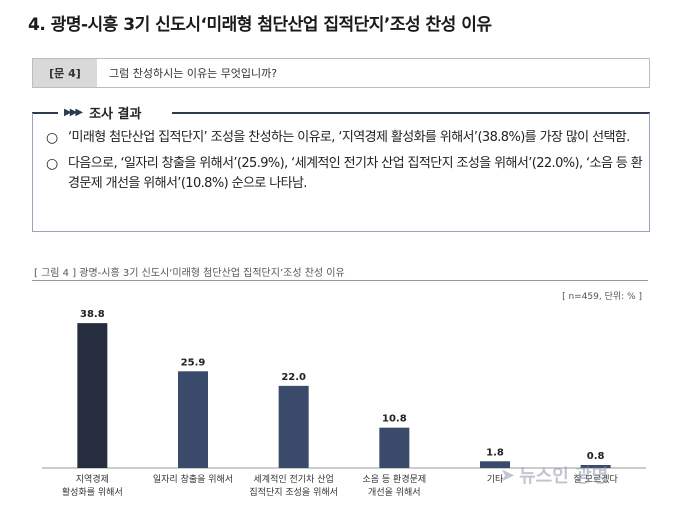 This screenshot has height=515, width=680. Describe the element at coordinates (293, 377) in the screenshot. I see `data-label: 22.0` at that location.